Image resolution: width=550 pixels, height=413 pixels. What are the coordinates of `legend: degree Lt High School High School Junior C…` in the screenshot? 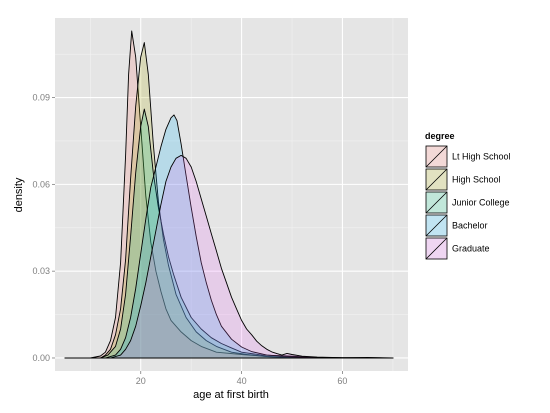 It's located at (467, 196).